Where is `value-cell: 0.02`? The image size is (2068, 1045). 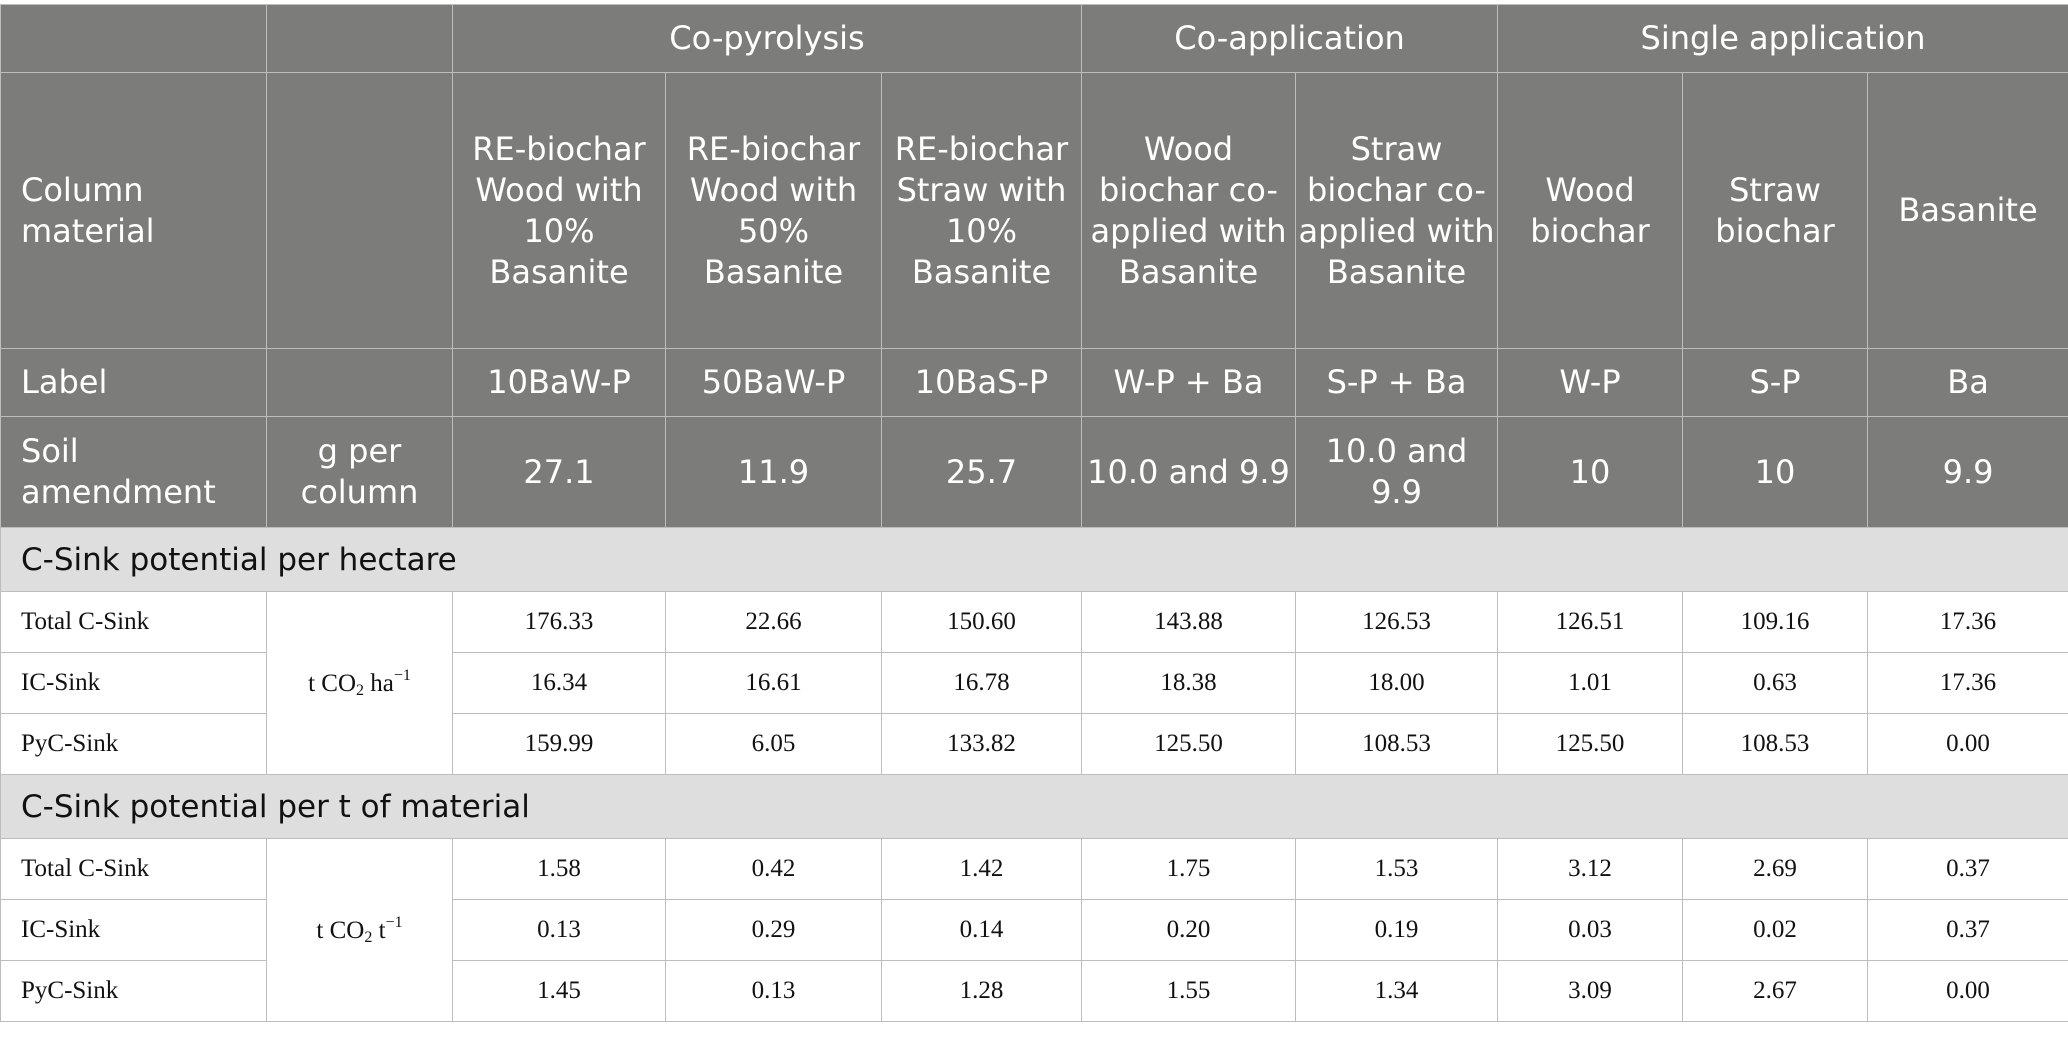
value-cell: 0.02 is located at coordinates (1775, 930).